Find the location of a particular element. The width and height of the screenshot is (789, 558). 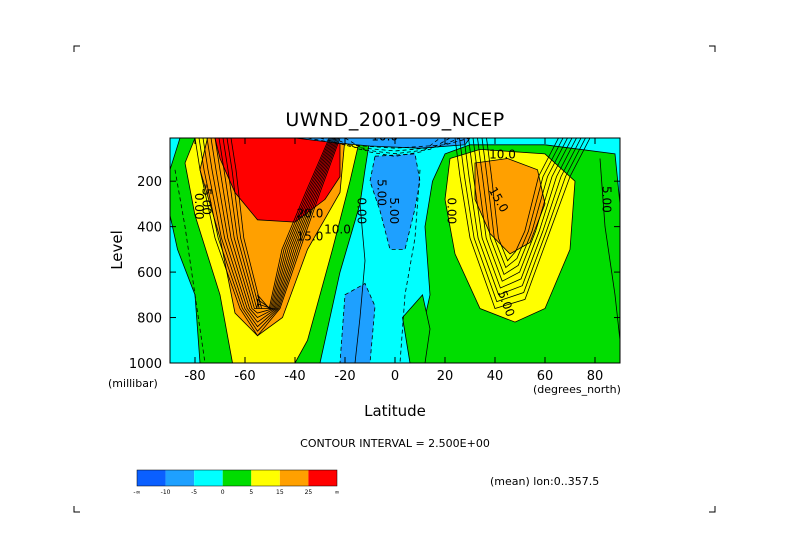

x-tick-label: -40 is located at coordinates (294, 376).